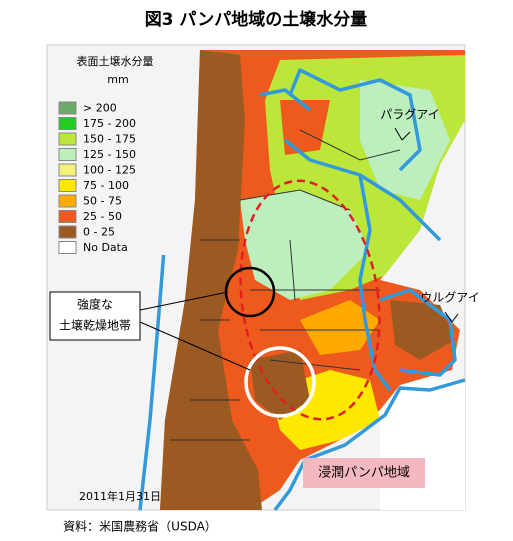 Image resolution: width=513 pixels, height=541 pixels. Describe the element at coordinates (109, 123) in the screenshot. I see `legend-label: 175 - 200` at that location.